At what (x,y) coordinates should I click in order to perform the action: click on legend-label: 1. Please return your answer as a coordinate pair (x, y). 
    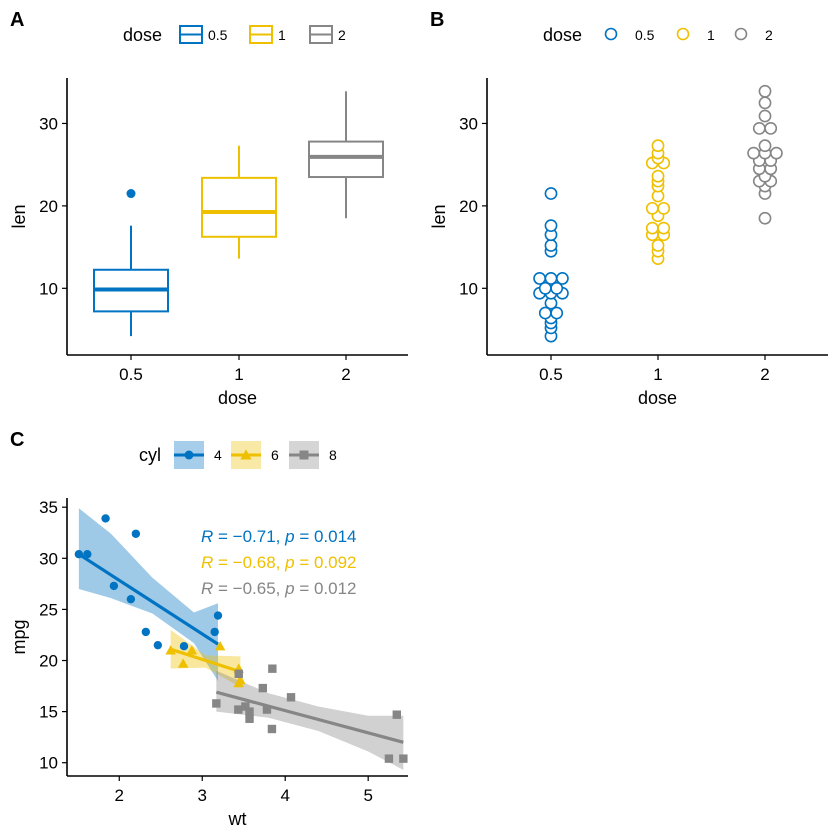
    Looking at the image, I should click on (711, 35).